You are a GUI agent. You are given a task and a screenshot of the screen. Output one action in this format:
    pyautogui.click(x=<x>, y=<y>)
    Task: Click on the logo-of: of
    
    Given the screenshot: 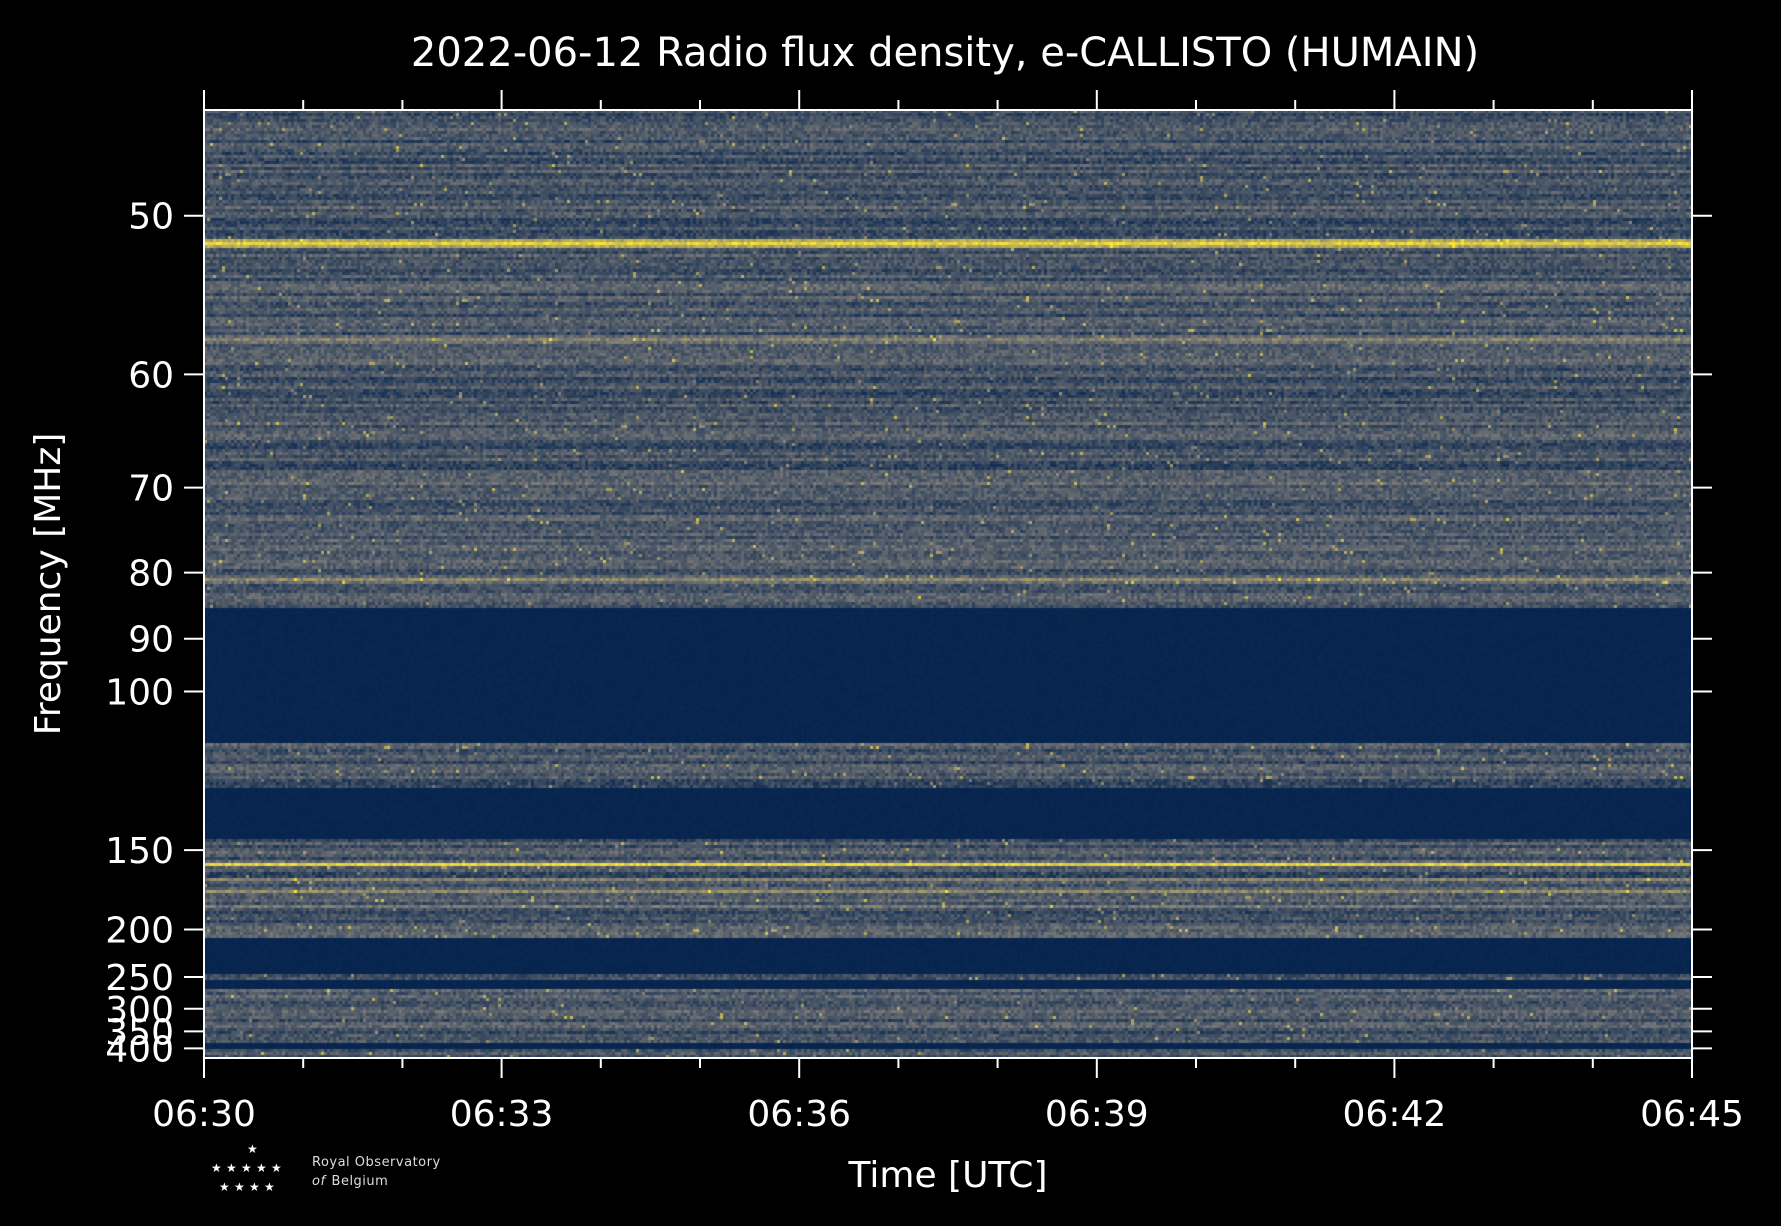 What is the action you would take?
    pyautogui.click(x=319, y=1181)
    